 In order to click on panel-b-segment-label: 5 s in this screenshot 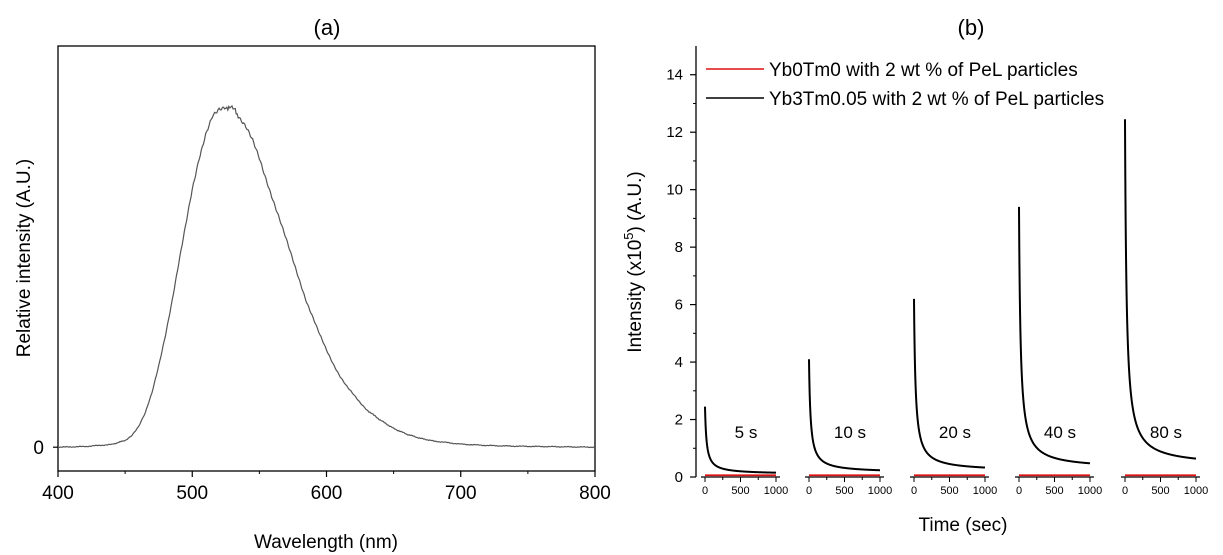, I will do `click(746, 432)`.